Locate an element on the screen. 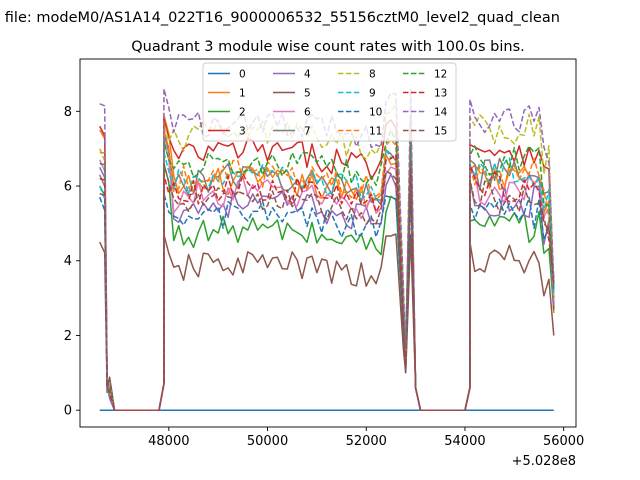  x-tick-label: 48000 is located at coordinates (168, 441).